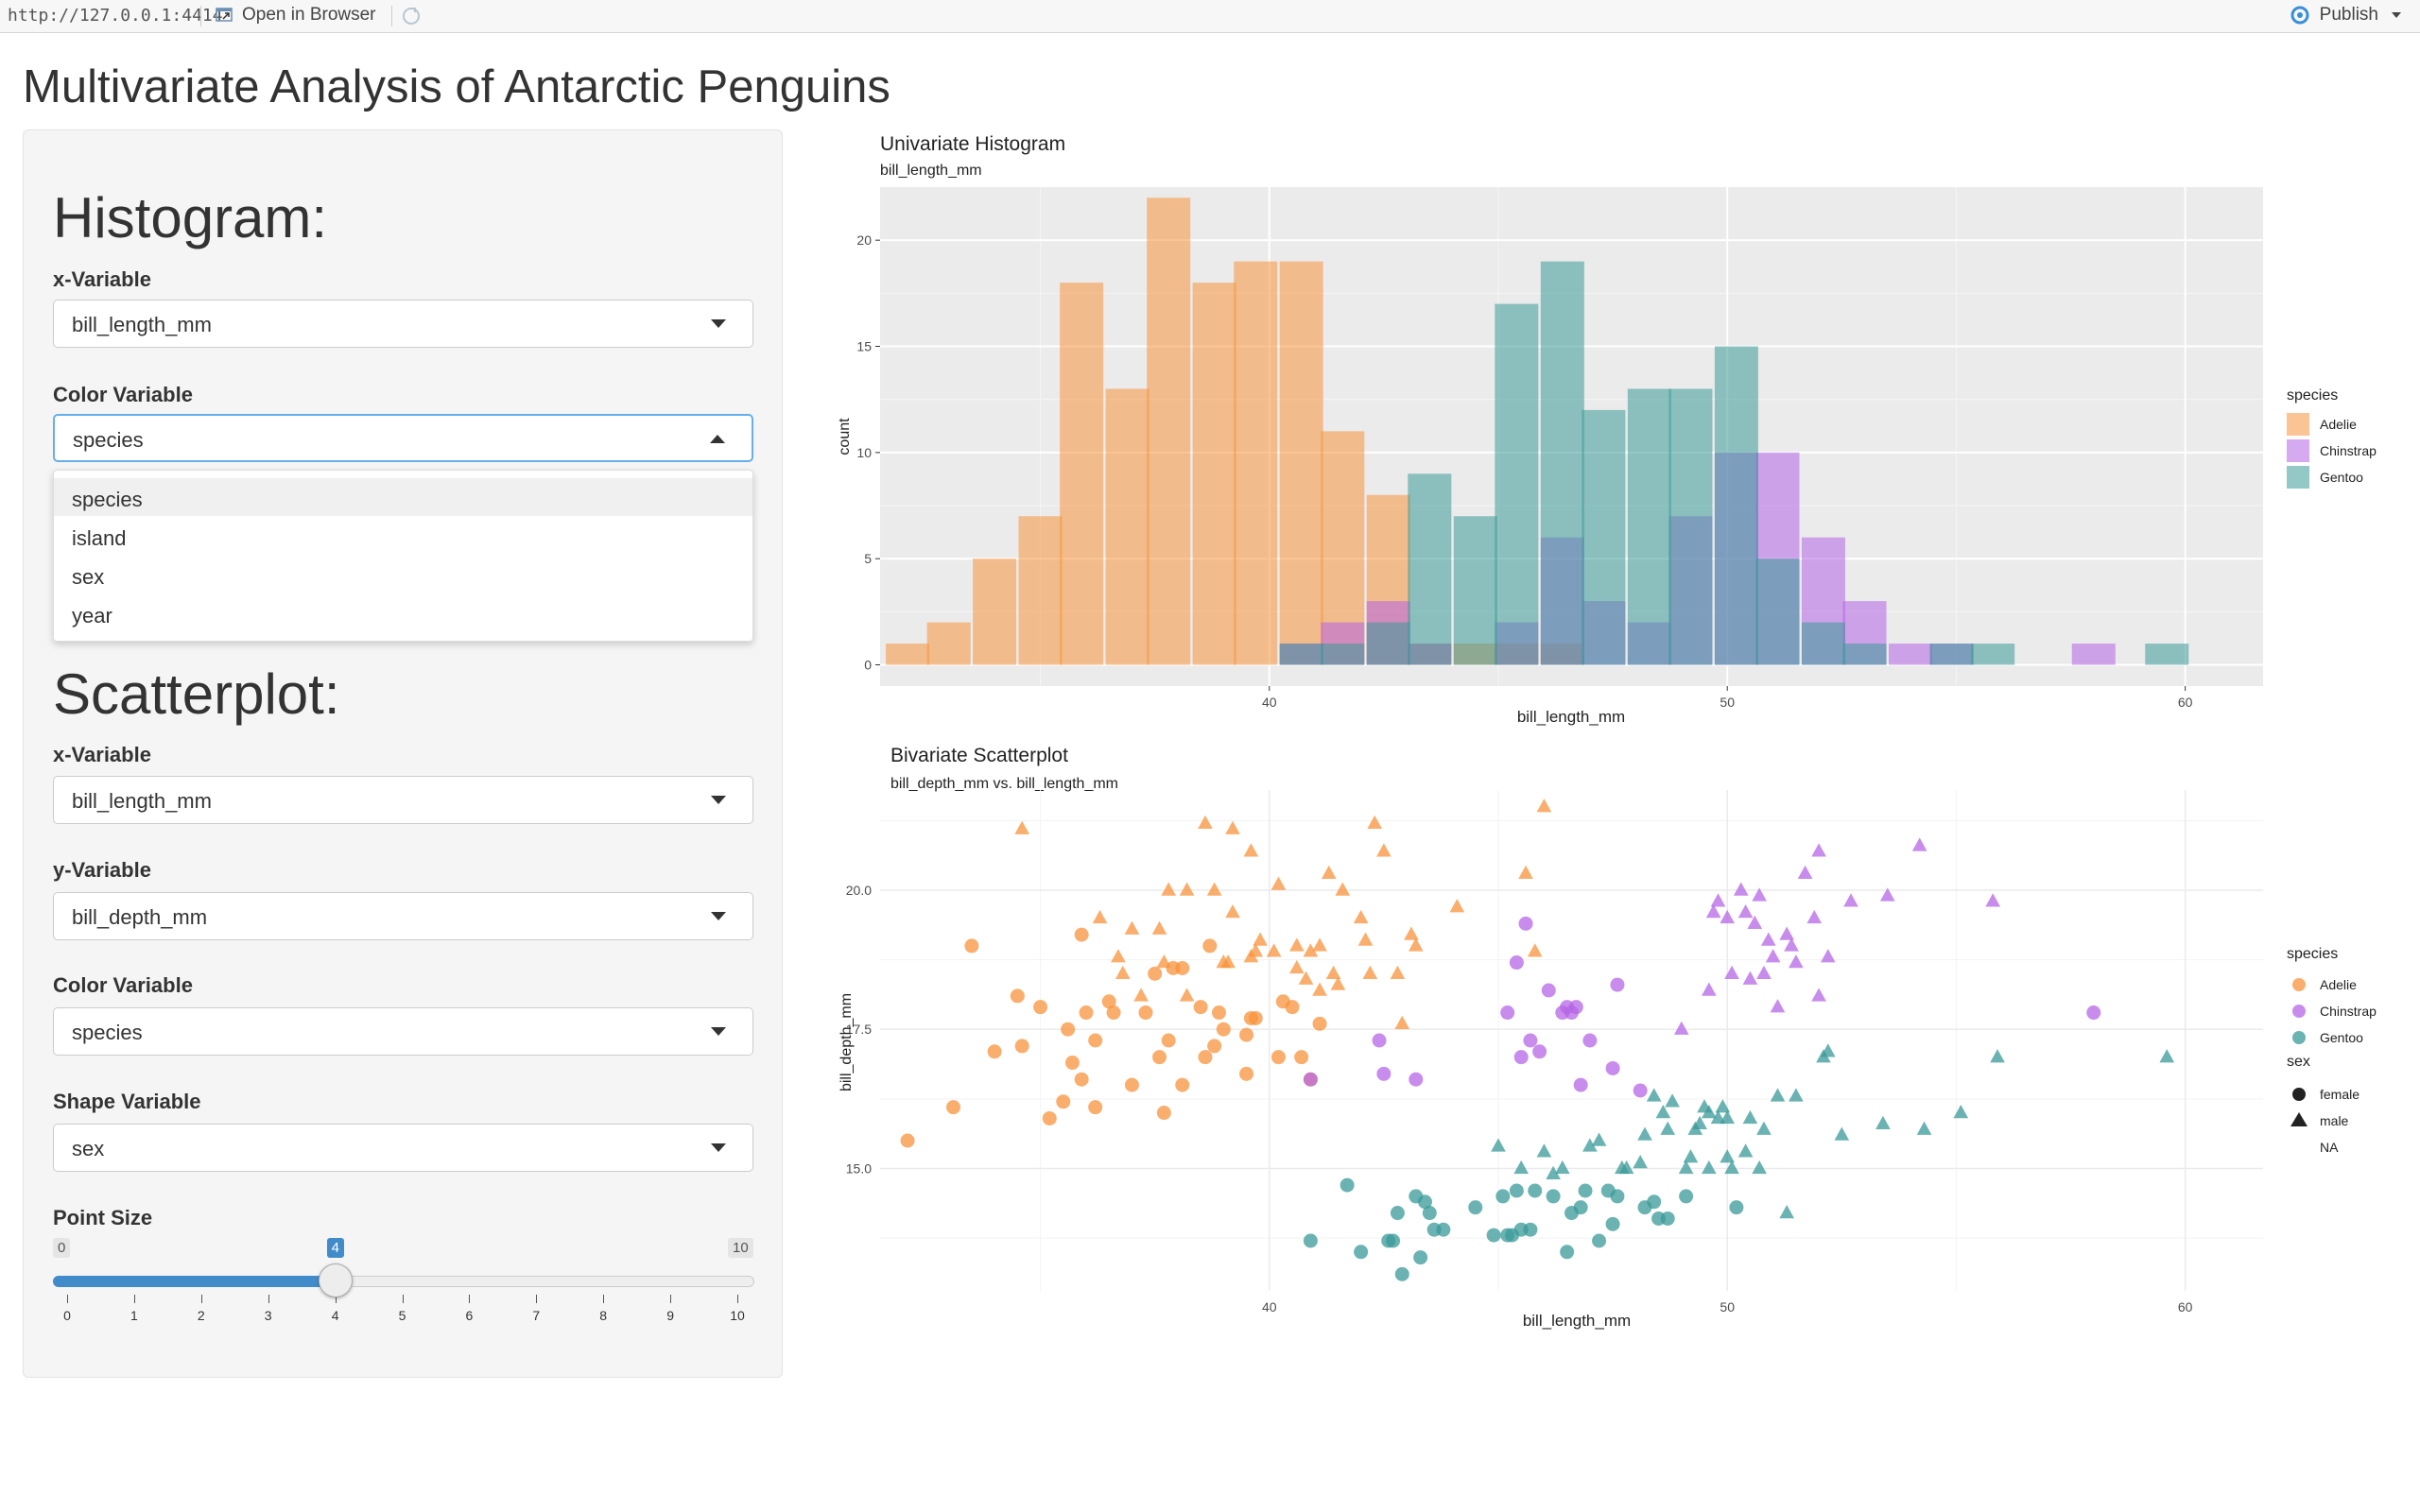 Image resolution: width=2420 pixels, height=1512 pixels. Describe the element at coordinates (102, 870) in the screenshot. I see `sc-y-variable-label: y-Variable` at that location.